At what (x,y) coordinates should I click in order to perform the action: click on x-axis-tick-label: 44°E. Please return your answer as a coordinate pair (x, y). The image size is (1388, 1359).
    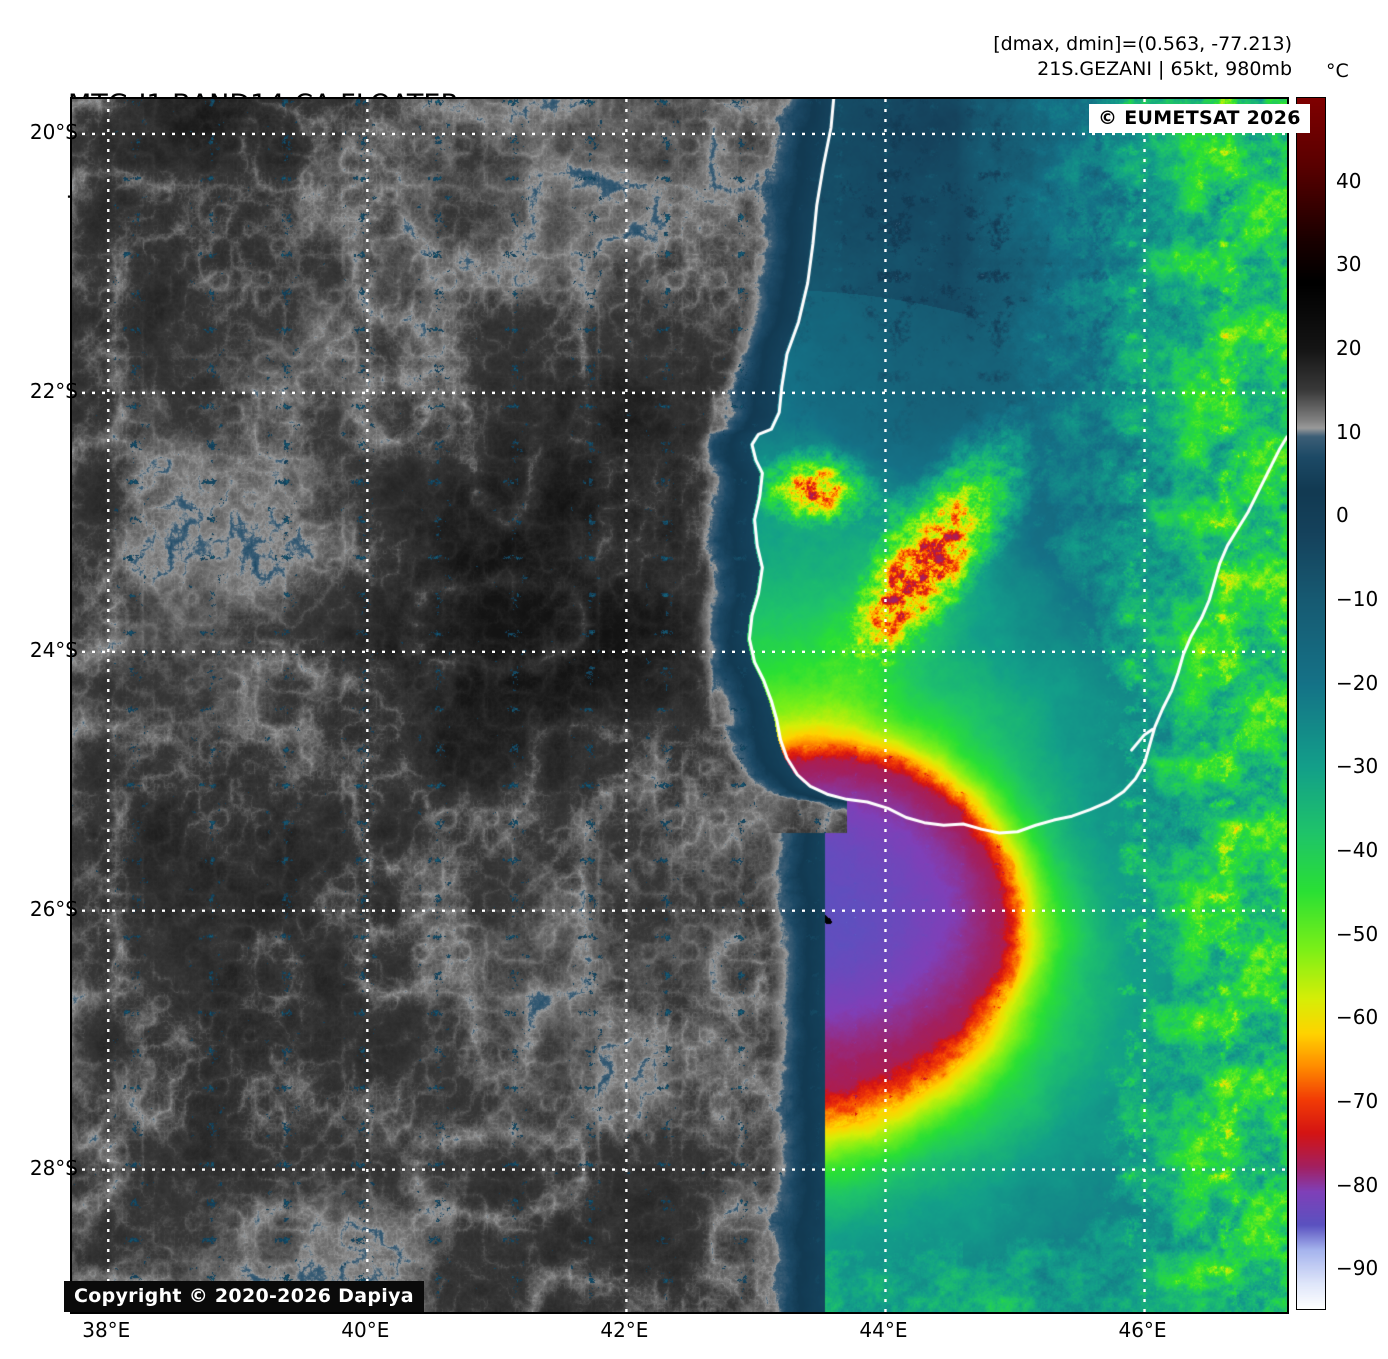
    Looking at the image, I should click on (883, 1330).